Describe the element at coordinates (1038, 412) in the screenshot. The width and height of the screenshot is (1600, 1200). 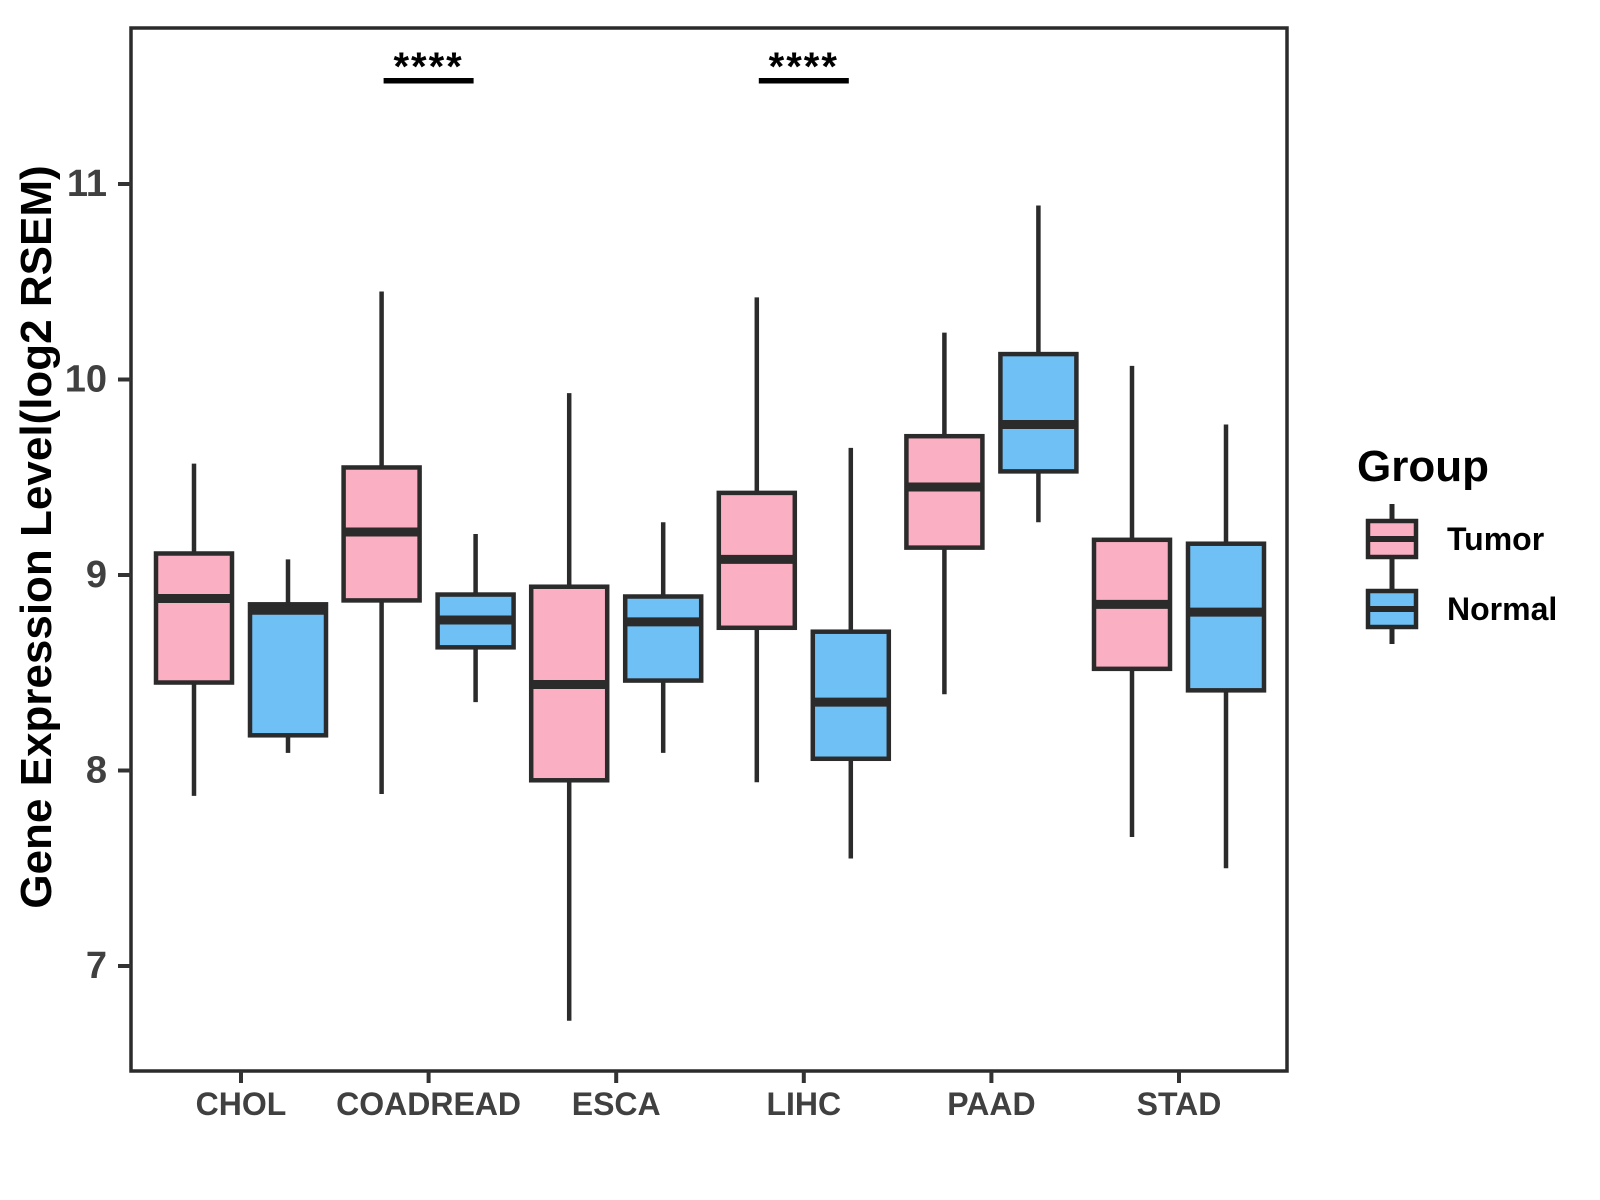
I see `box-paad-normal` at that location.